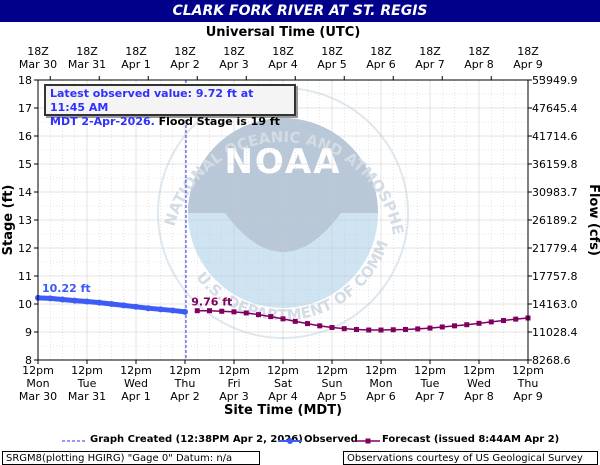  Describe the element at coordinates (234, 64) in the screenshot. I see `x-top-tick-date: Apr 3` at that location.